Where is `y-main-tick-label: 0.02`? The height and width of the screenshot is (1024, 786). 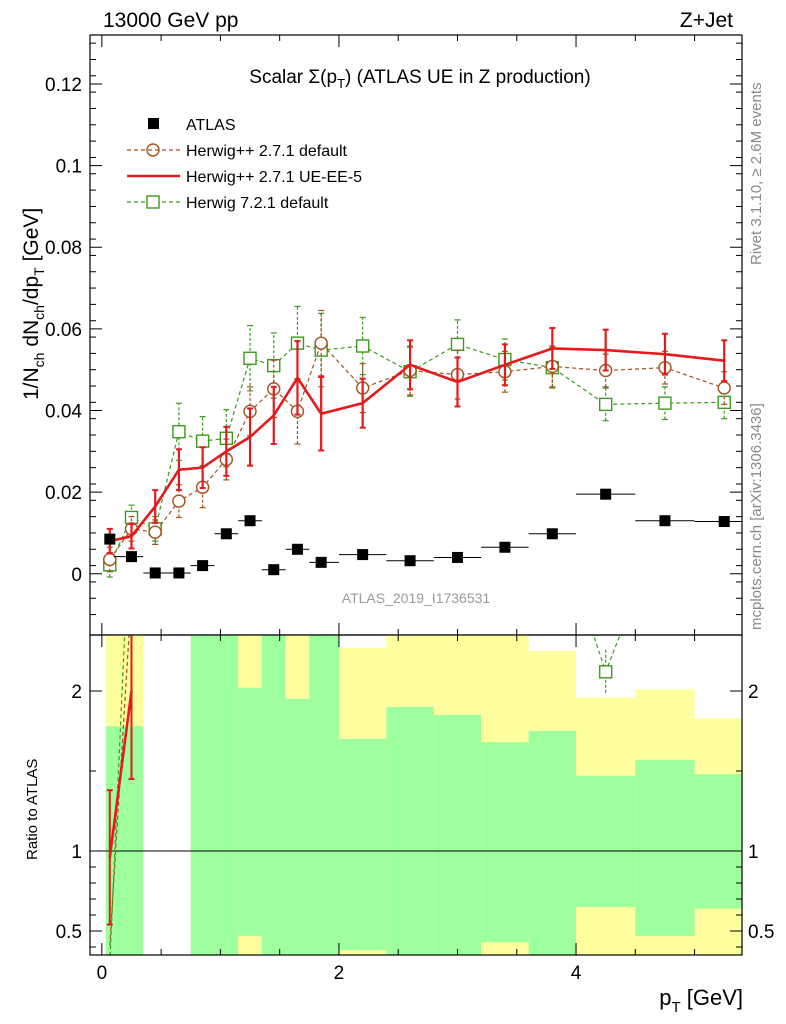
y-main-tick-label: 0.02 is located at coordinates (63, 493).